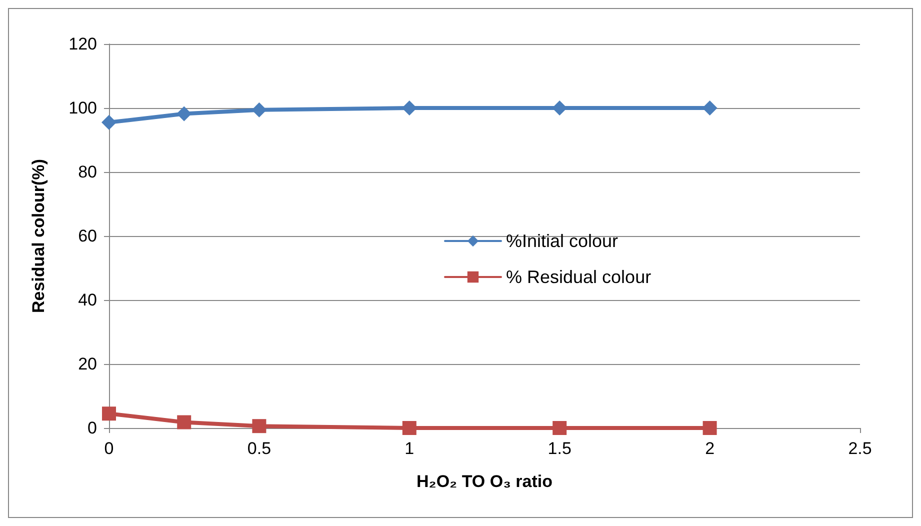 This screenshot has height=526, width=921. I want to click on x-tick-label: 0, so click(109, 448).